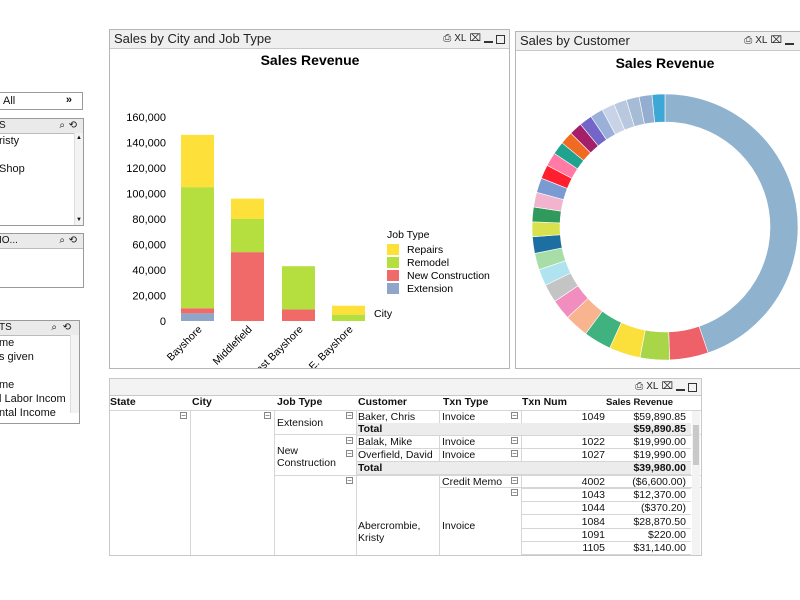 Image resolution: width=800 pixels, height=600 pixels. I want to click on scrollbar: ▲ ▼, so click(78, 179).